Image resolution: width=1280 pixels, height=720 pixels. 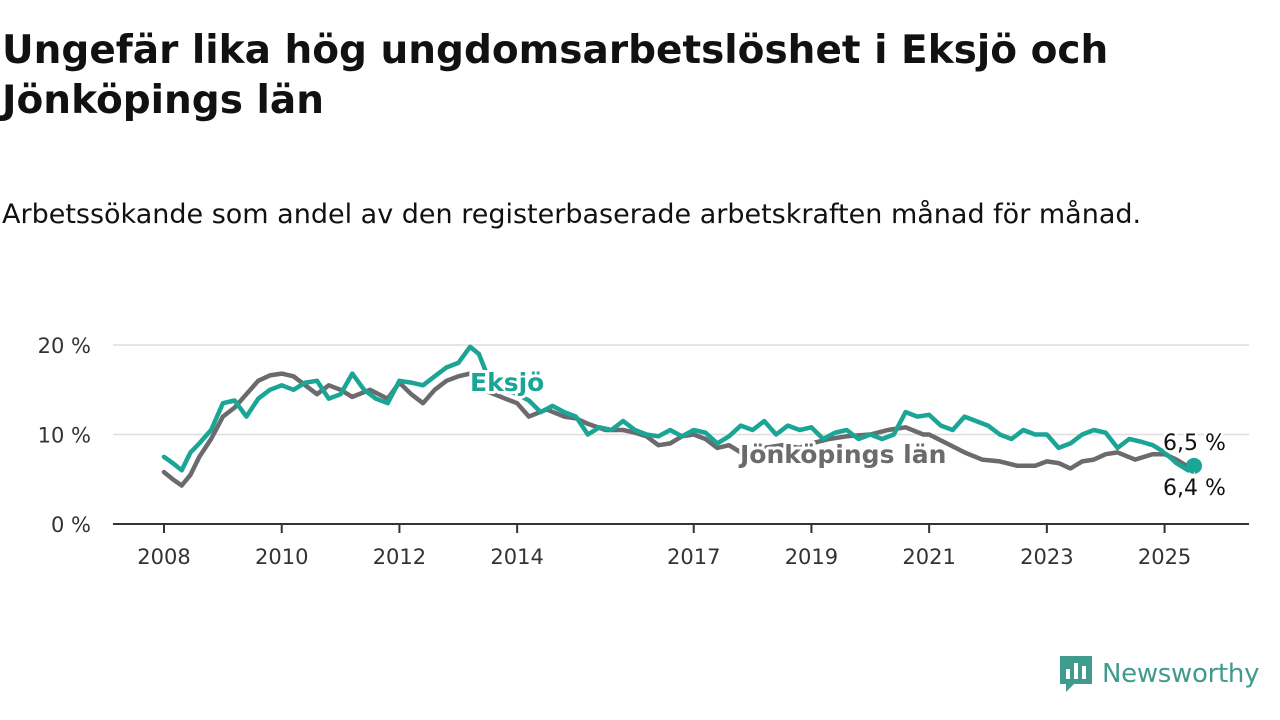 I want to click on grid-layer, so click(x=681, y=390).